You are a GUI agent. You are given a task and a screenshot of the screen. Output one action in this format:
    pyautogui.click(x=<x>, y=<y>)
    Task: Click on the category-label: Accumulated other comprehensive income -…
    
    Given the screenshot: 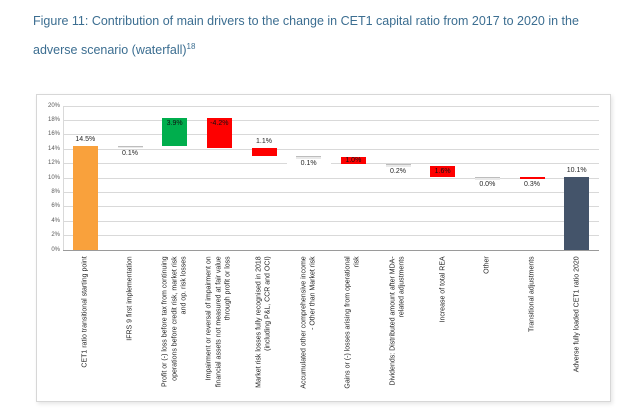 What is the action you would take?
    pyautogui.click(x=308, y=322)
    